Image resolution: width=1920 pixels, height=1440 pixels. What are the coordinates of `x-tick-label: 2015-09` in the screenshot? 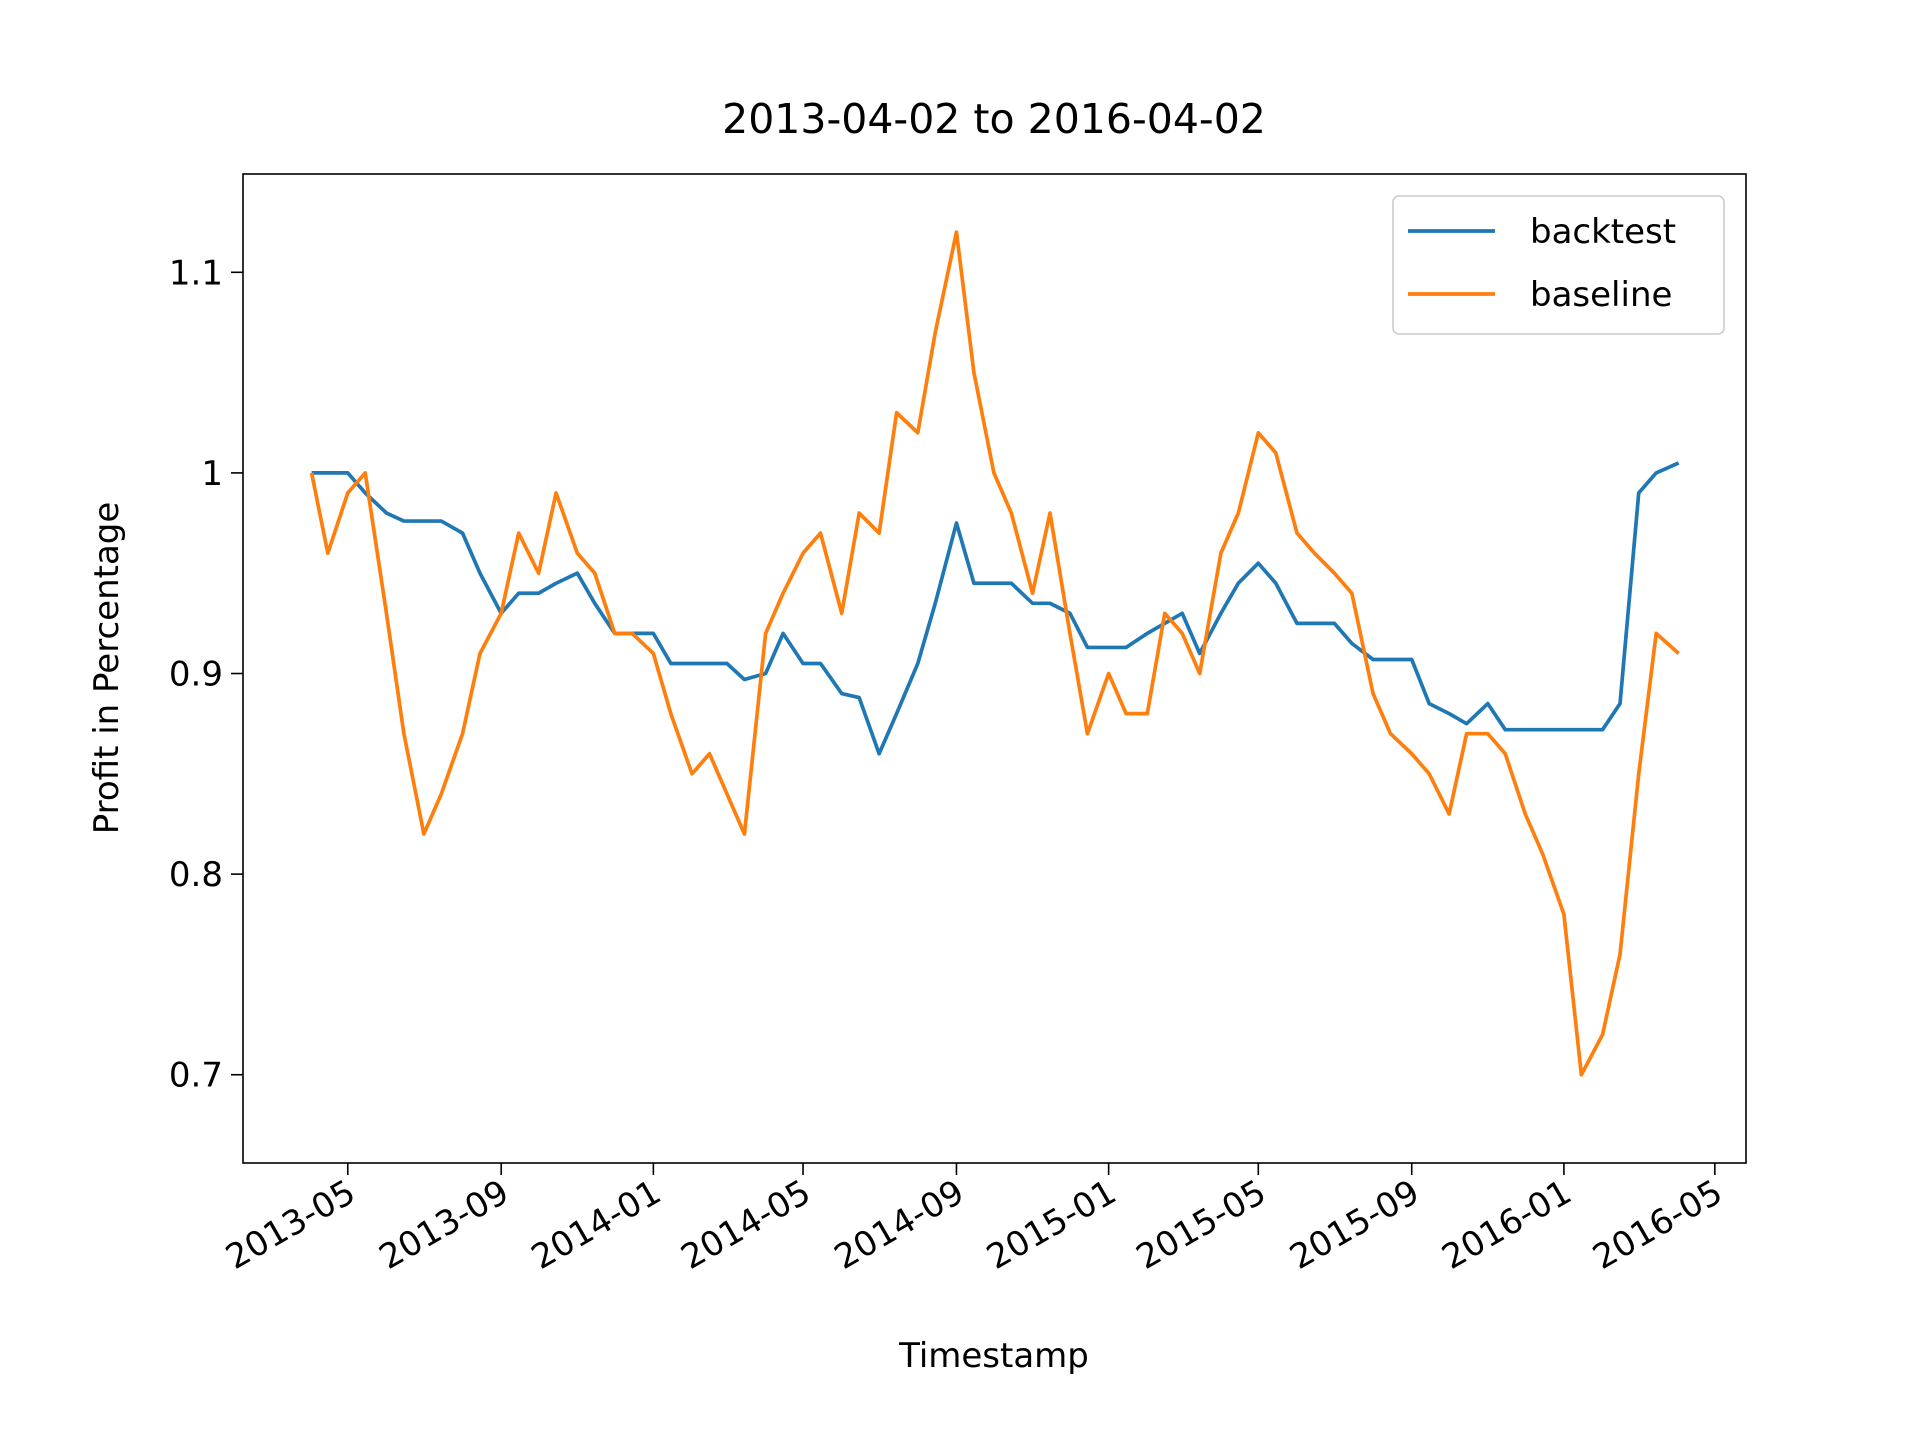 It's located at (1354, 1225).